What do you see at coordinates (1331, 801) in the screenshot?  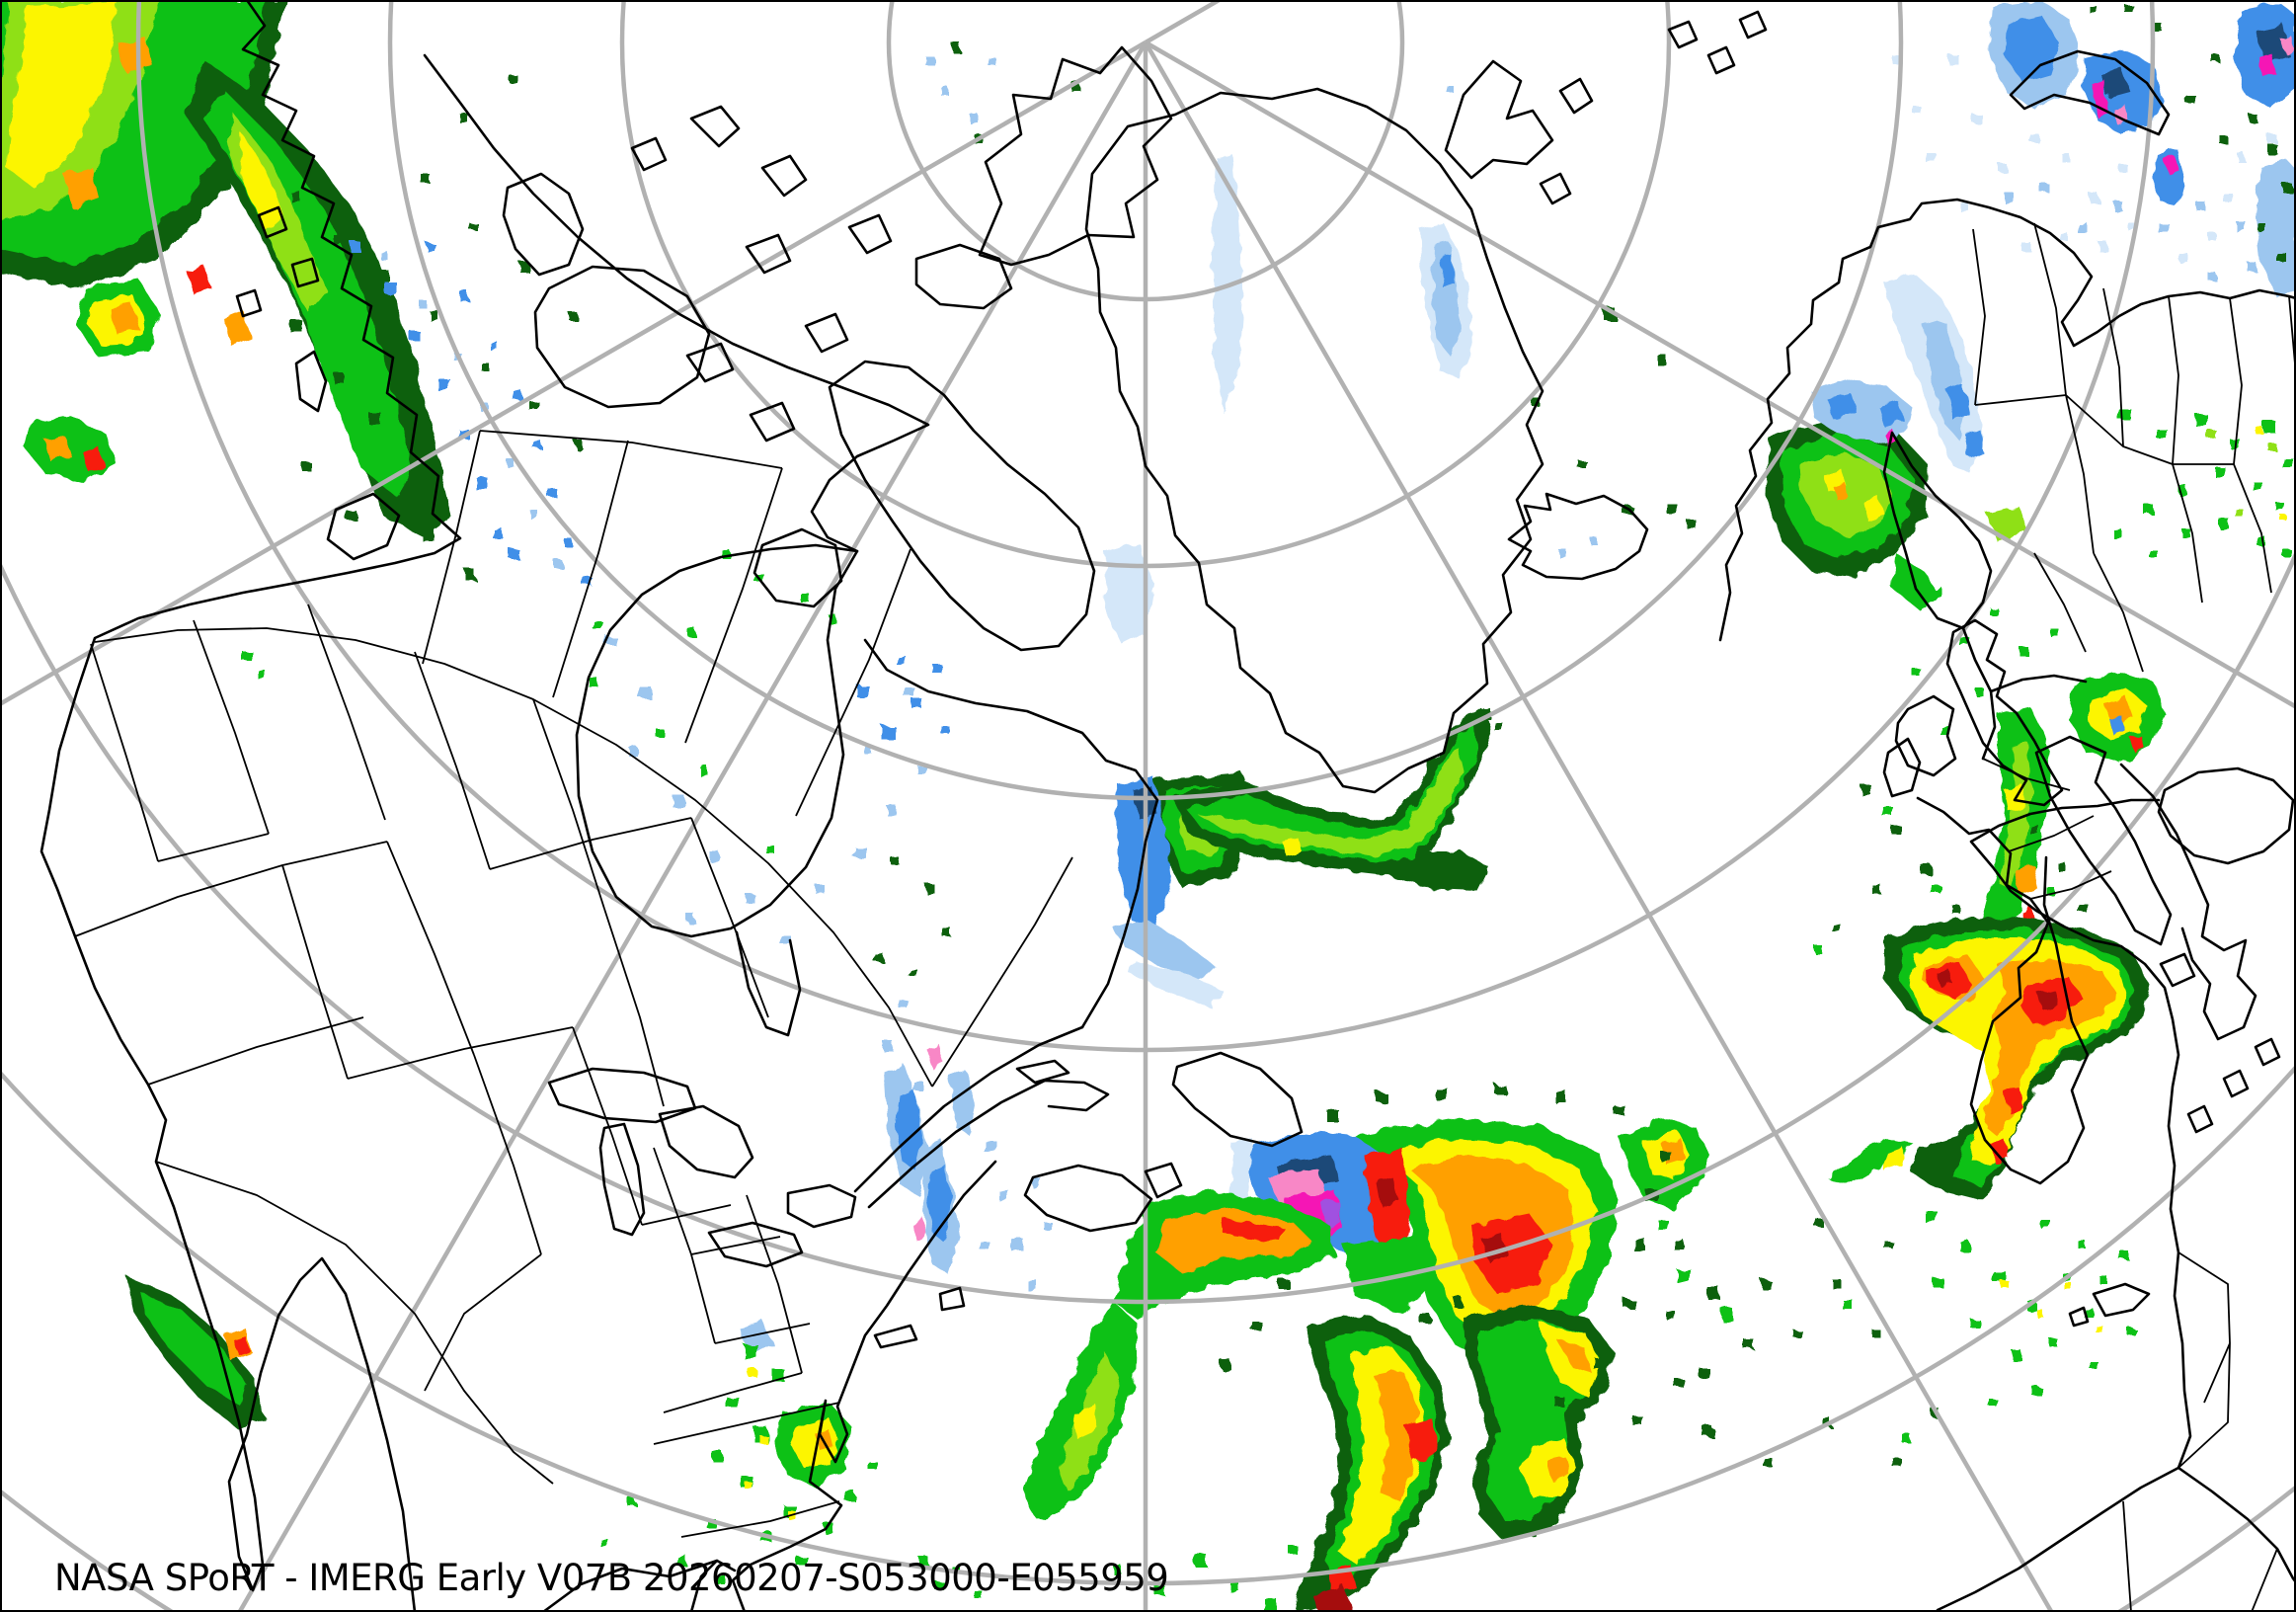 I see `labrador-band-chartreuse` at bounding box center [1331, 801].